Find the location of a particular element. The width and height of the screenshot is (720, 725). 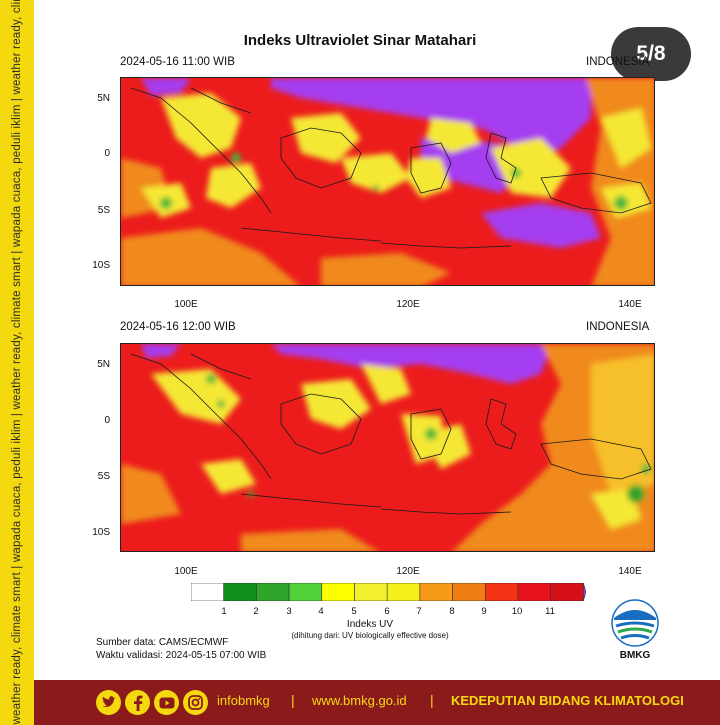

colorbar-label-8: 8 is located at coordinates (452, 611).